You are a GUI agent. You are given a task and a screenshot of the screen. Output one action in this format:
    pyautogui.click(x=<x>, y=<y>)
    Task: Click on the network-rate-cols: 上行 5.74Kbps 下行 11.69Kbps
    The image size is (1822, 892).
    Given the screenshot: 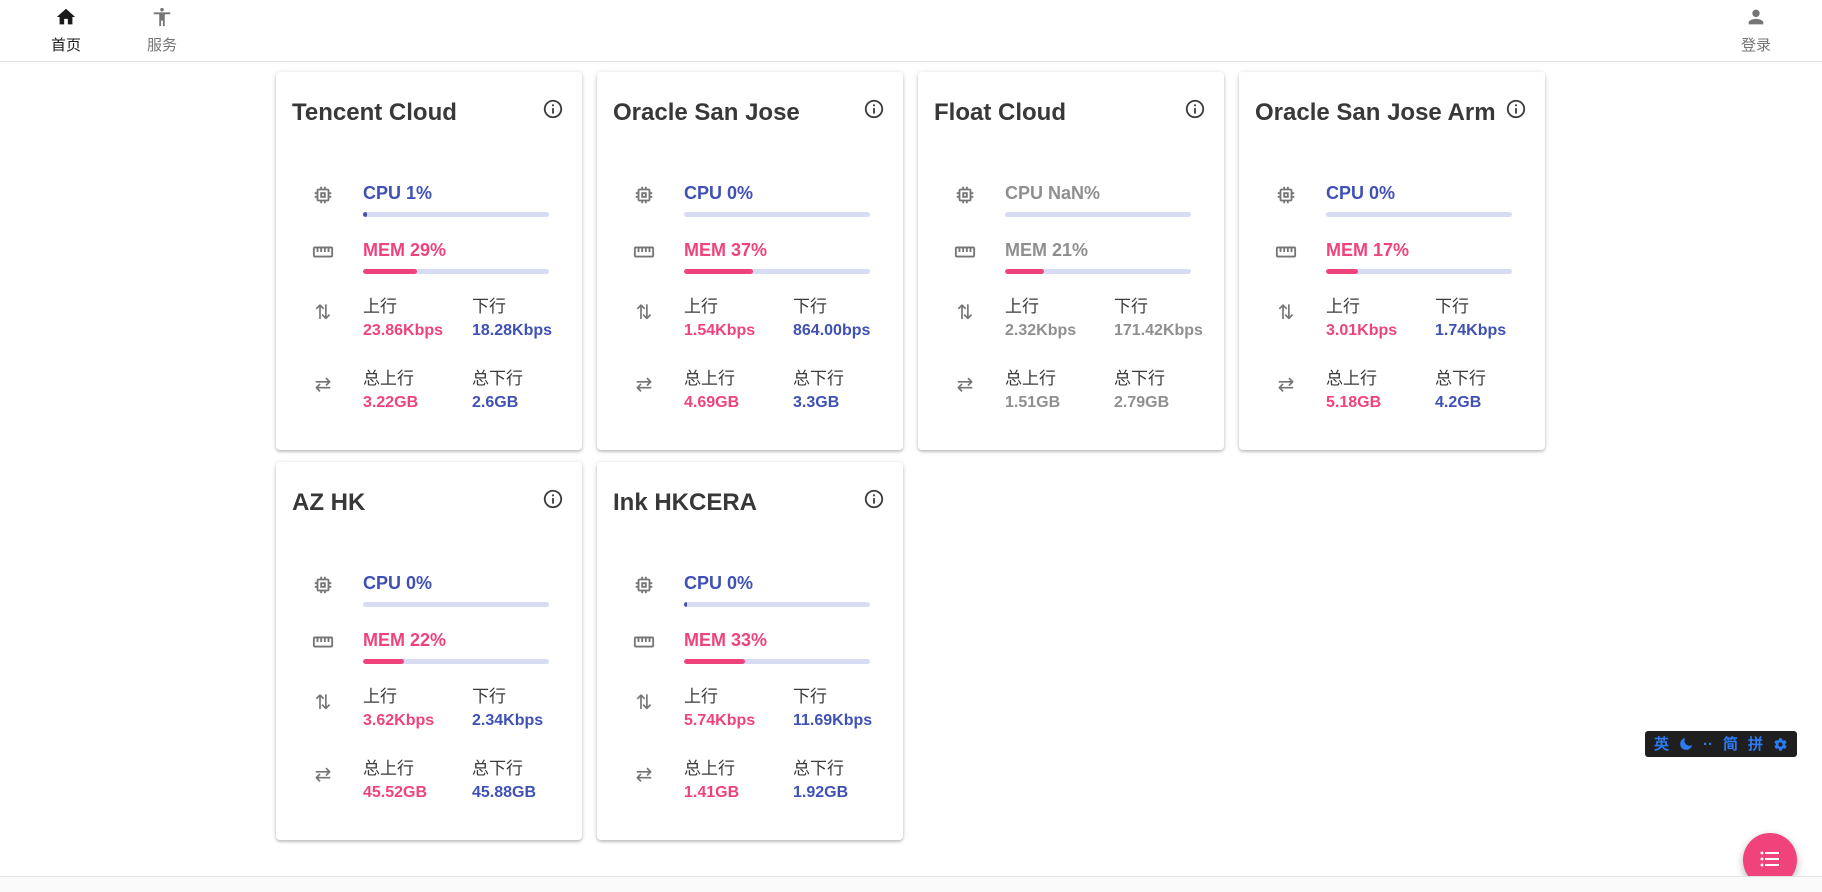 What is the action you would take?
    pyautogui.click(x=793, y=709)
    